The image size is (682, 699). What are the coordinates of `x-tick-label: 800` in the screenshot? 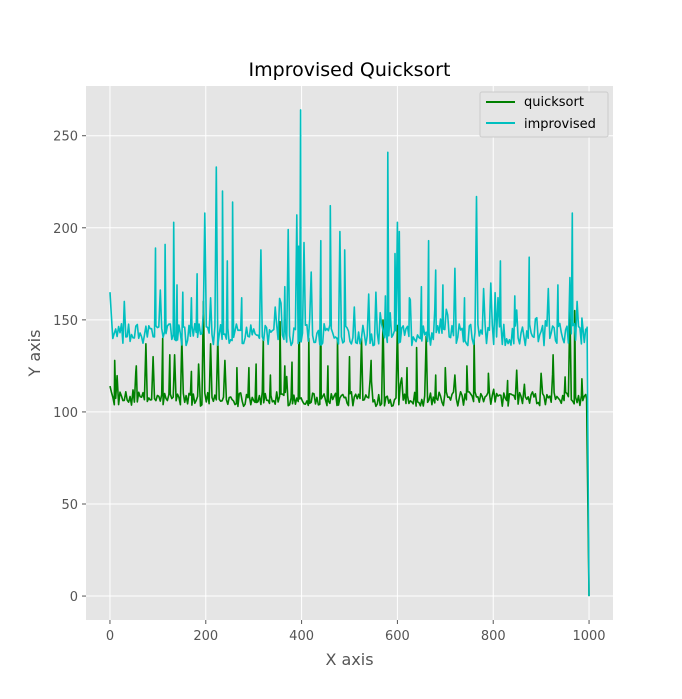 It's located at (493, 636).